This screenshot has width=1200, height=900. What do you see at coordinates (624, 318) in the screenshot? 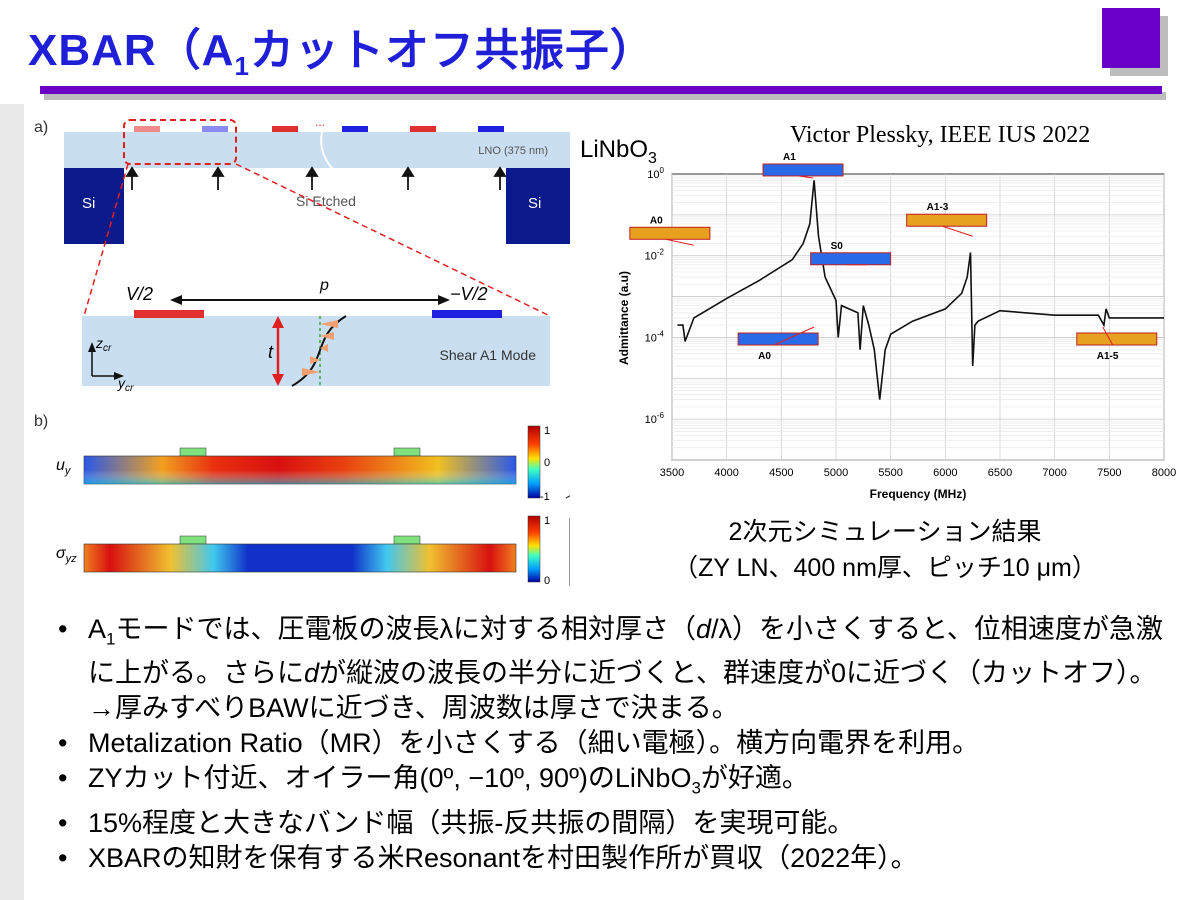
I see `y-axis-label: Admittance (a.u)` at bounding box center [624, 318].